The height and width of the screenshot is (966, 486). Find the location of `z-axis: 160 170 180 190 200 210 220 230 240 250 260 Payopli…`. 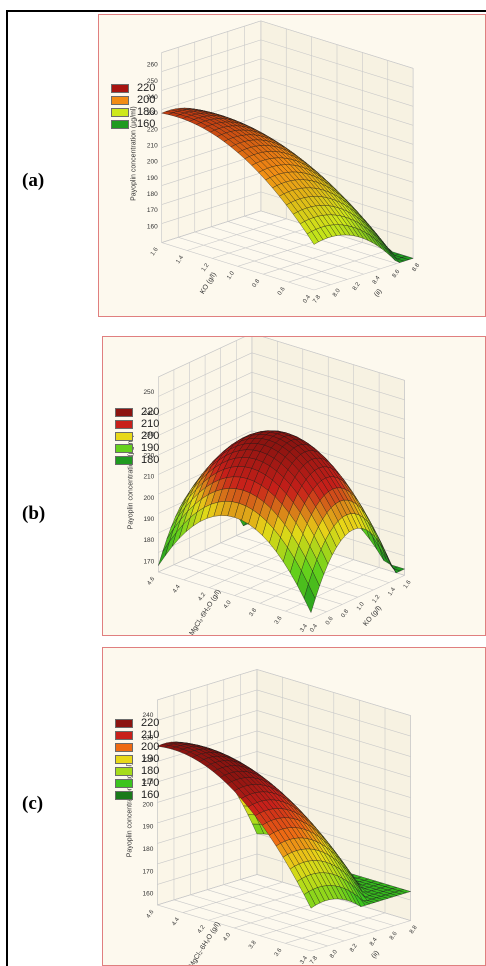

z-axis: 160 170 180 190 200 210 220 230 240 250 260 Payopli… is located at coordinates (144, 146).